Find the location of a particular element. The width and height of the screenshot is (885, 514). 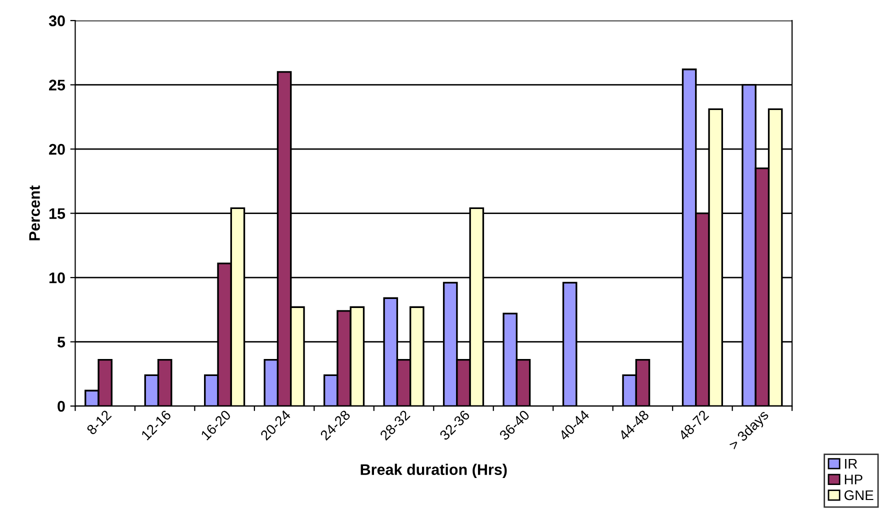

y-tick-label: 30 is located at coordinates (56, 20).